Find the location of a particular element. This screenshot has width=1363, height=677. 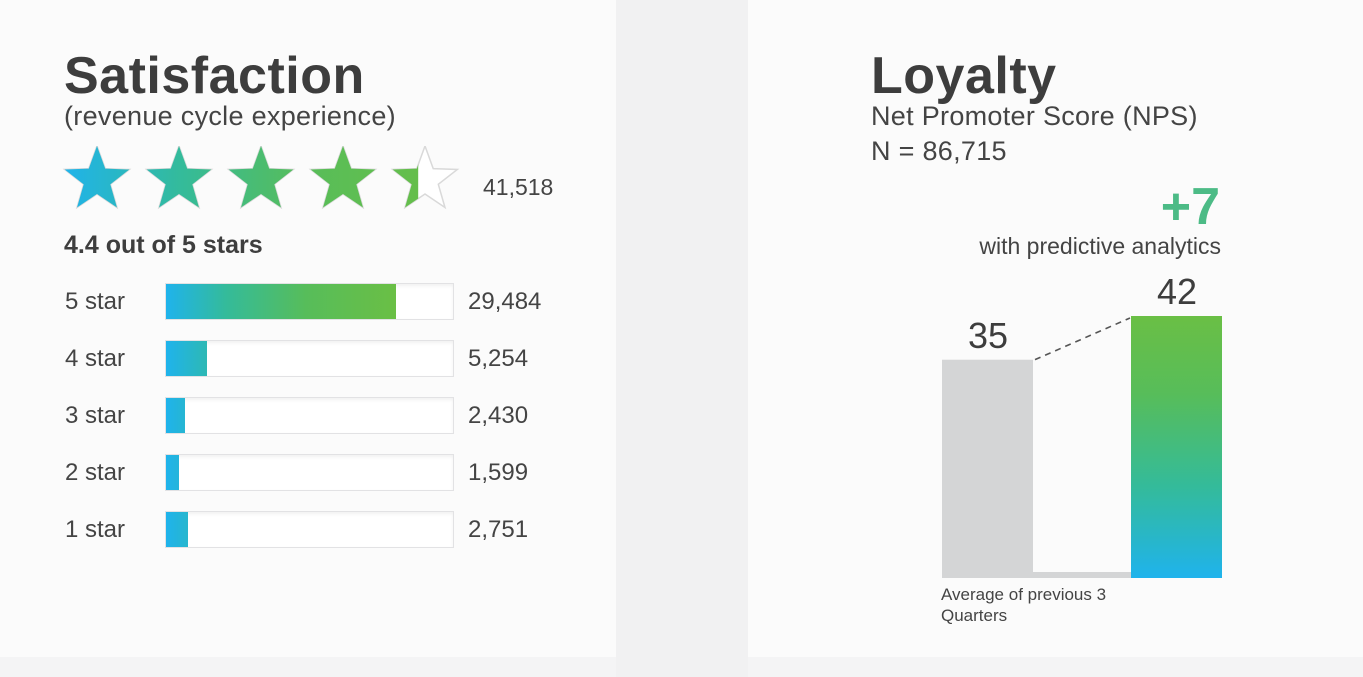

rating-row-label: 4 star is located at coordinates (95, 358).